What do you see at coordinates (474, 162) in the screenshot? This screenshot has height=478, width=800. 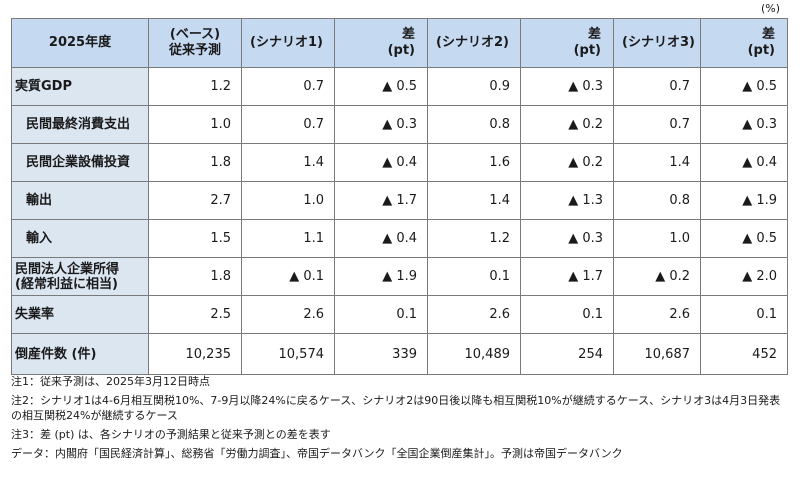 I see `table-cell: 1.6` at bounding box center [474, 162].